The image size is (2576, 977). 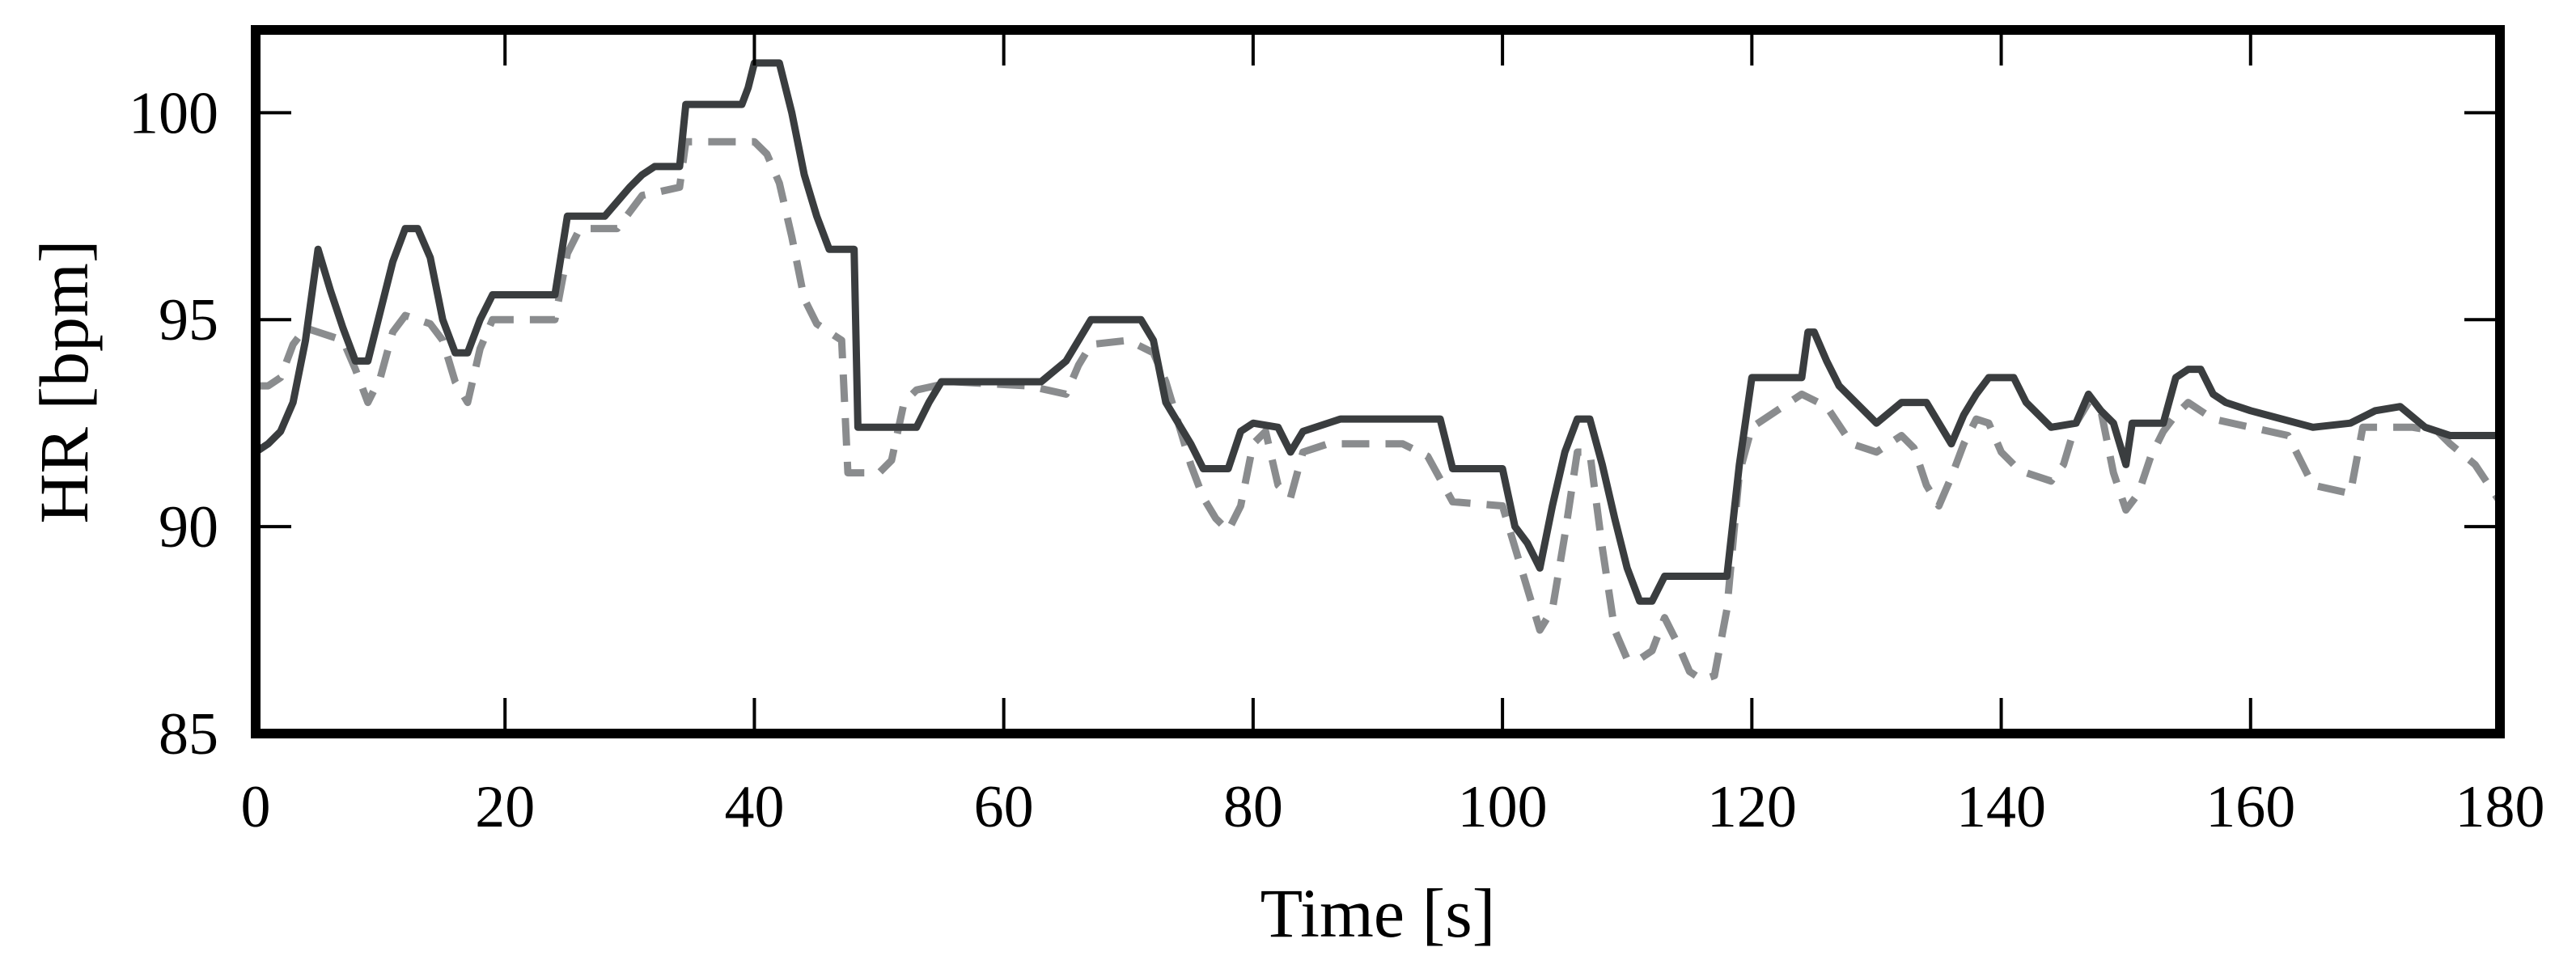 What do you see at coordinates (1004, 807) in the screenshot?
I see `x-tick-label: 60` at bounding box center [1004, 807].